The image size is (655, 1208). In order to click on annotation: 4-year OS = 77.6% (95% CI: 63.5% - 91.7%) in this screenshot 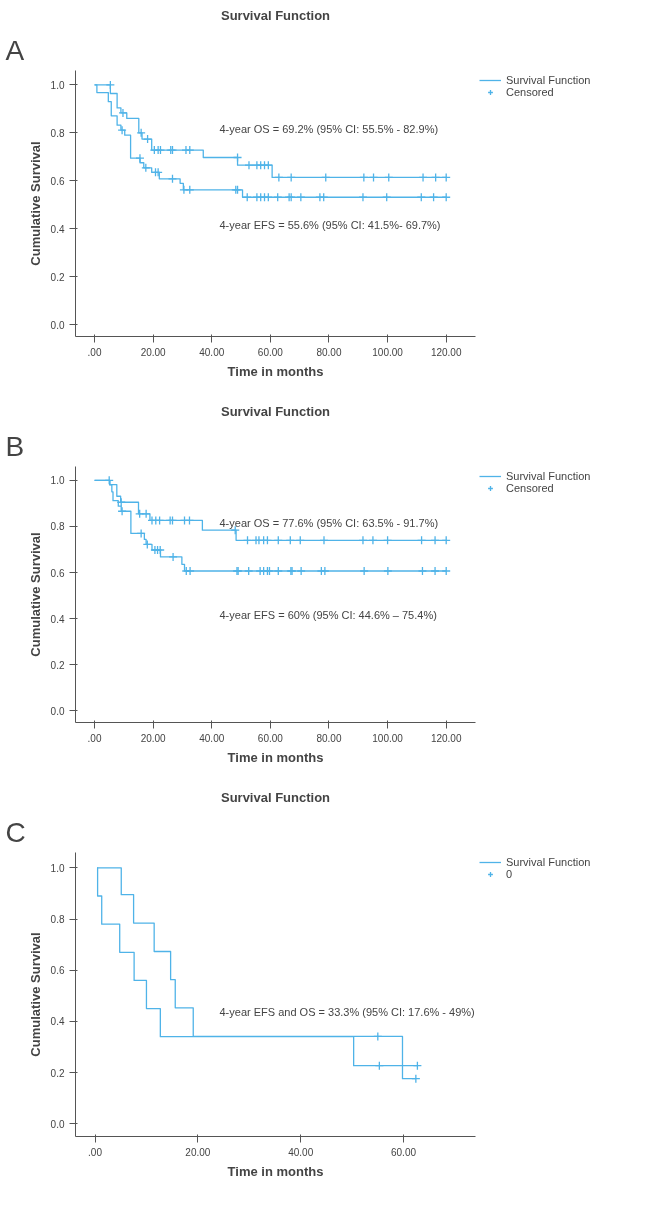, I will do `click(329, 522)`.